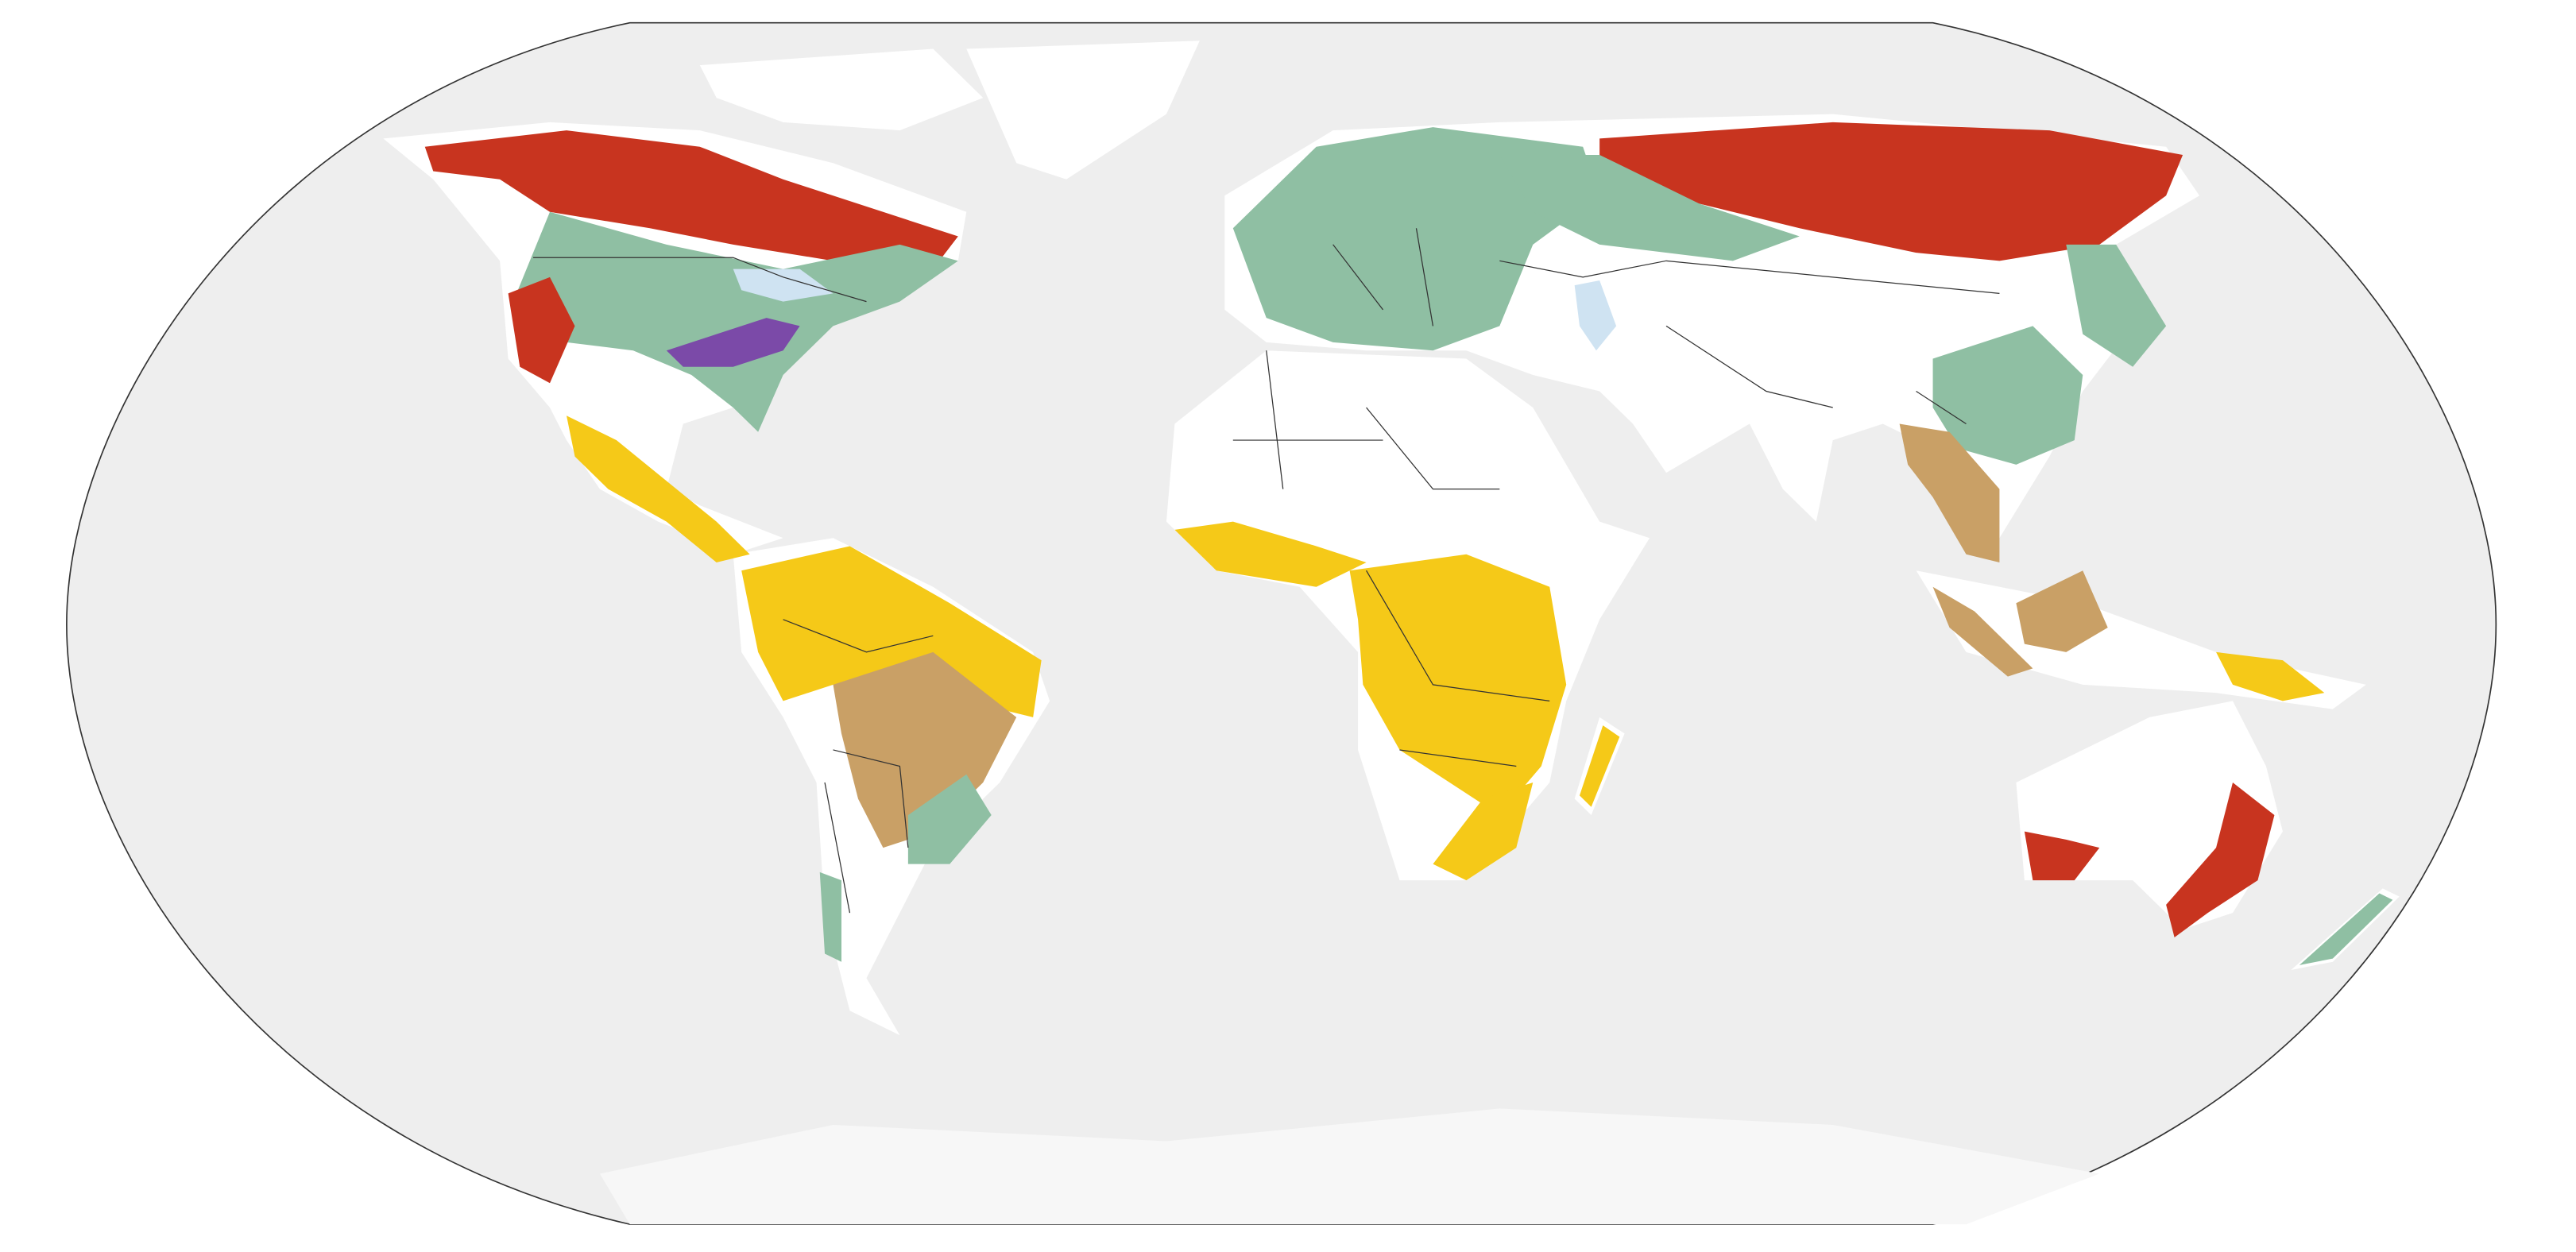 This screenshot has width=2576, height=1252. What do you see at coordinates (1416, 239) in the screenshot?
I see `europe-forest` at bounding box center [1416, 239].